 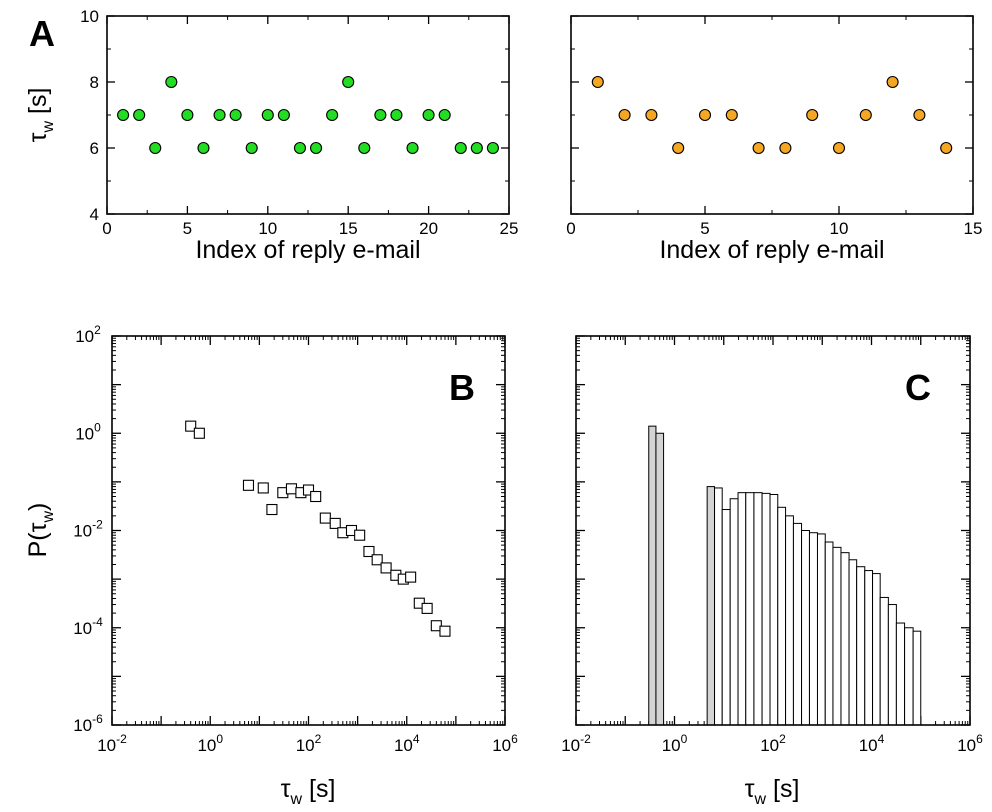 I want to click on b-ytick-label: 10⁰, so click(x=88, y=431).